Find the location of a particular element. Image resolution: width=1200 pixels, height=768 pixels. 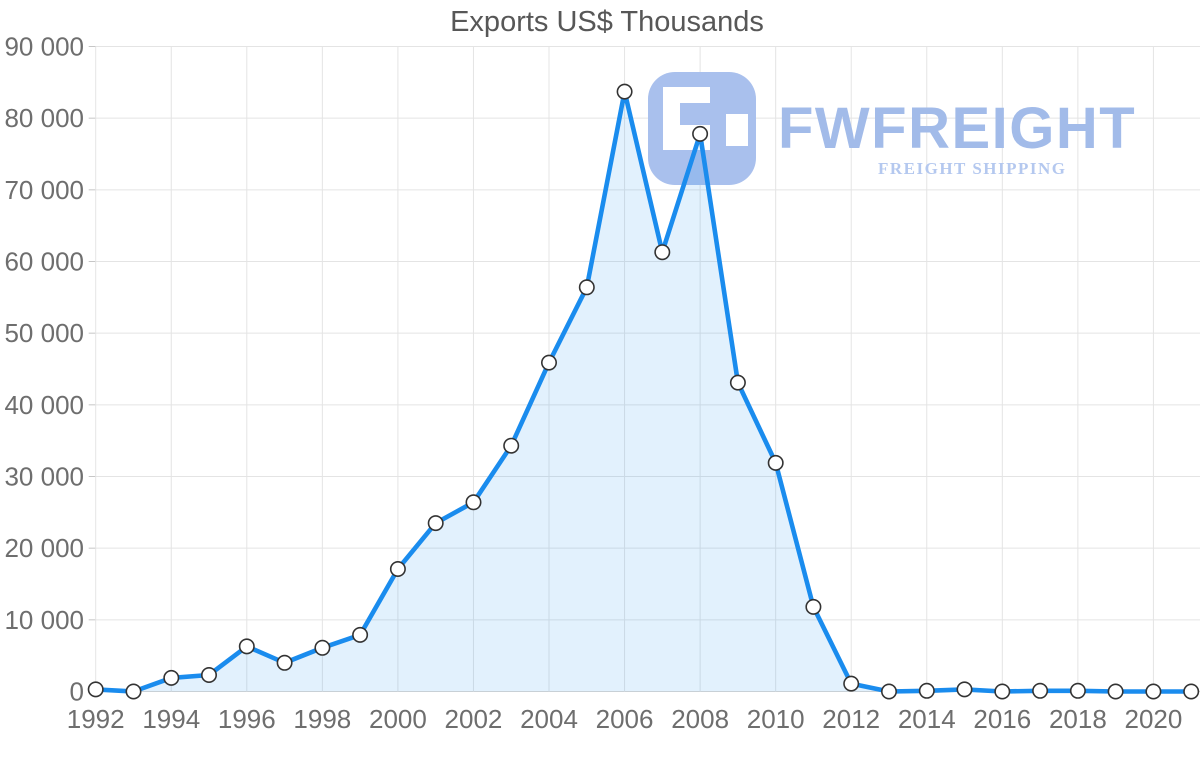

data-point-2015 is located at coordinates (964, 689).